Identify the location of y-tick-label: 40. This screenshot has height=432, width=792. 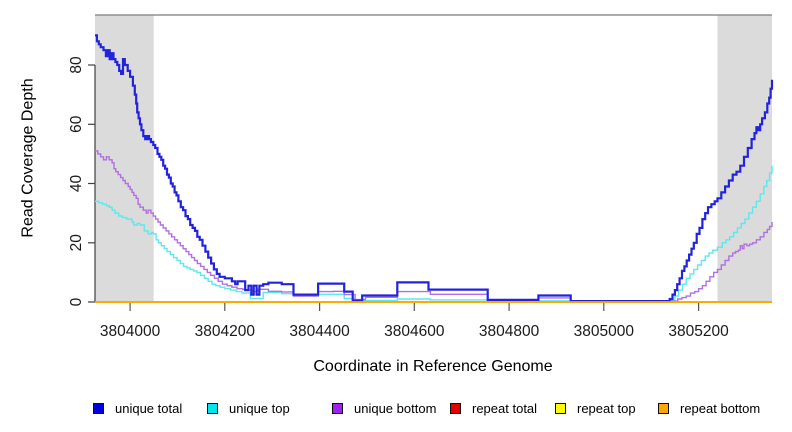
(76, 184).